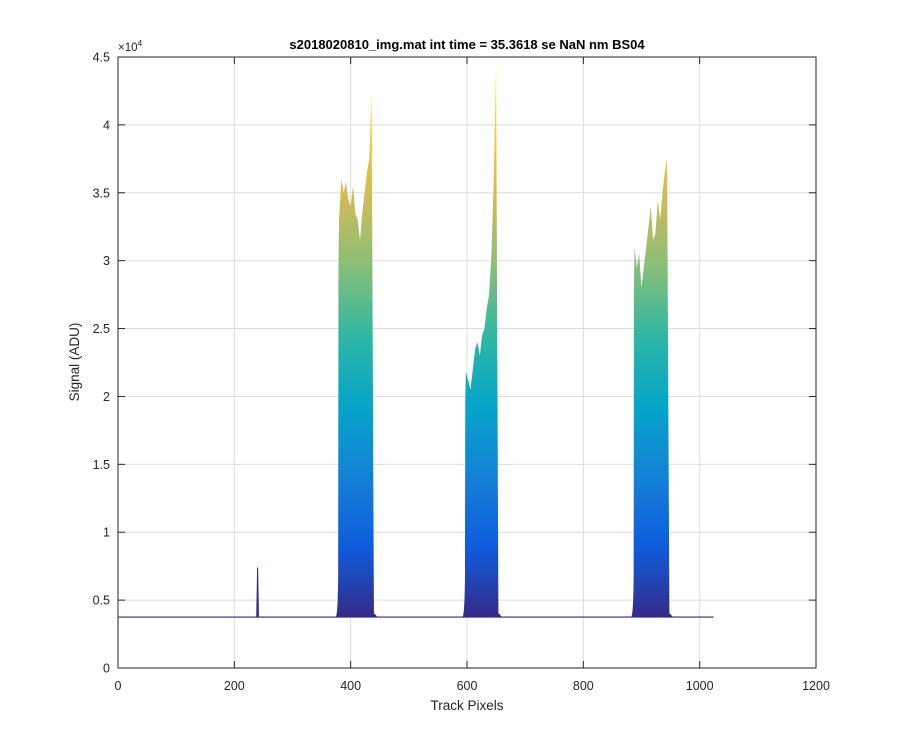 This screenshot has width=900, height=750. Describe the element at coordinates (466, 705) in the screenshot. I see `x-axis-label: Track Pixels` at that location.